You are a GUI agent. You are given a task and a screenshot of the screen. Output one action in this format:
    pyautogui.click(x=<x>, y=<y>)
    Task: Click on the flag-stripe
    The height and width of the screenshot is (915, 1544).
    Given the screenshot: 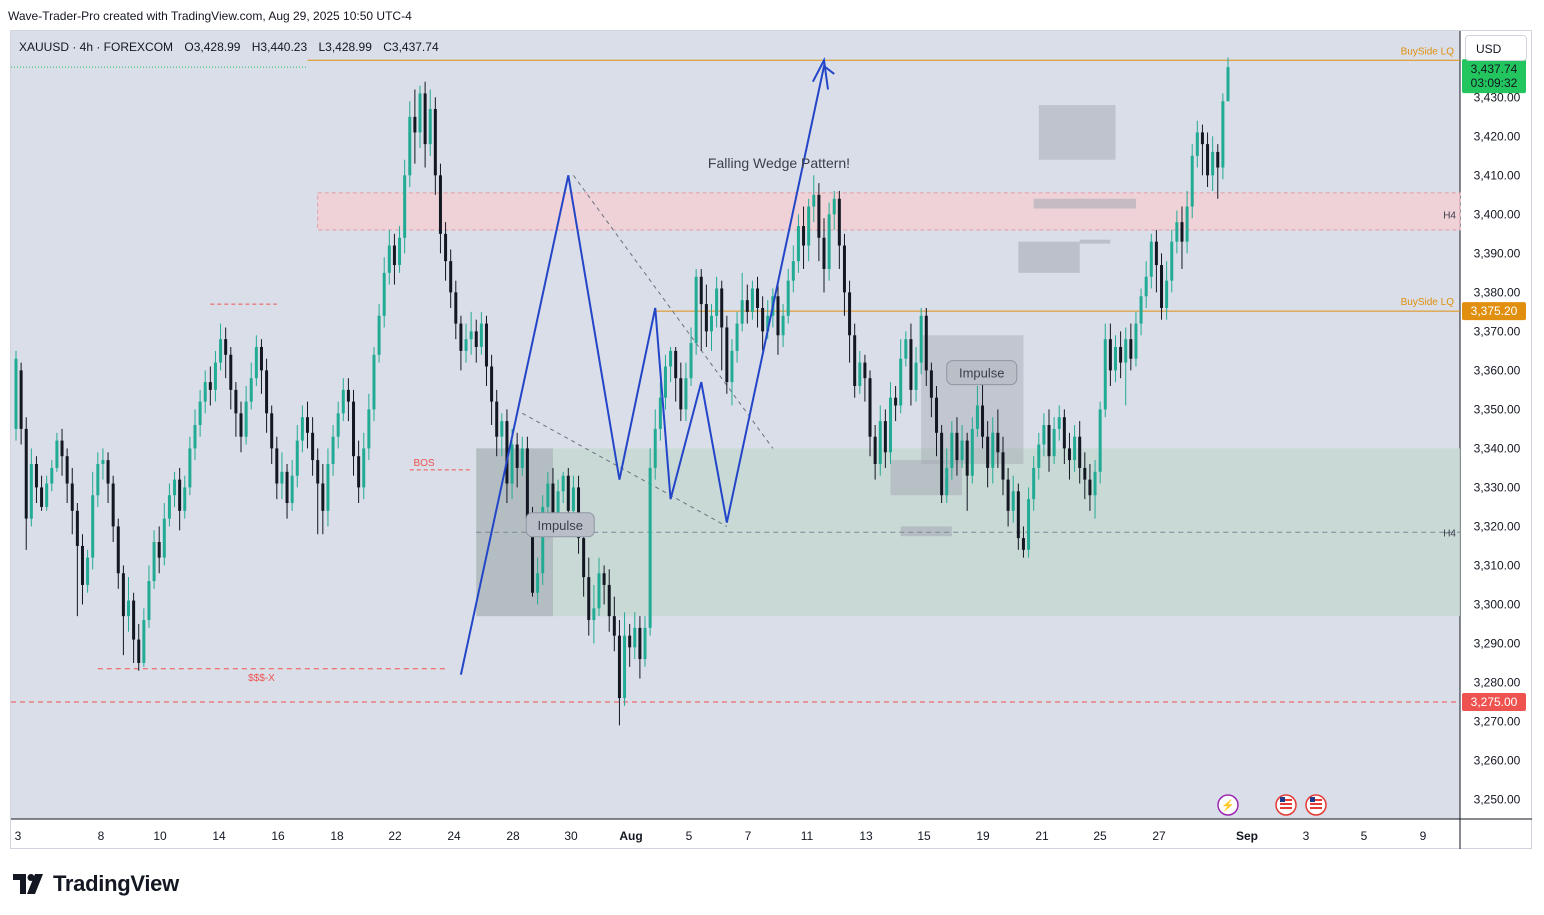 What is the action you would take?
    pyautogui.click(x=1286, y=800)
    